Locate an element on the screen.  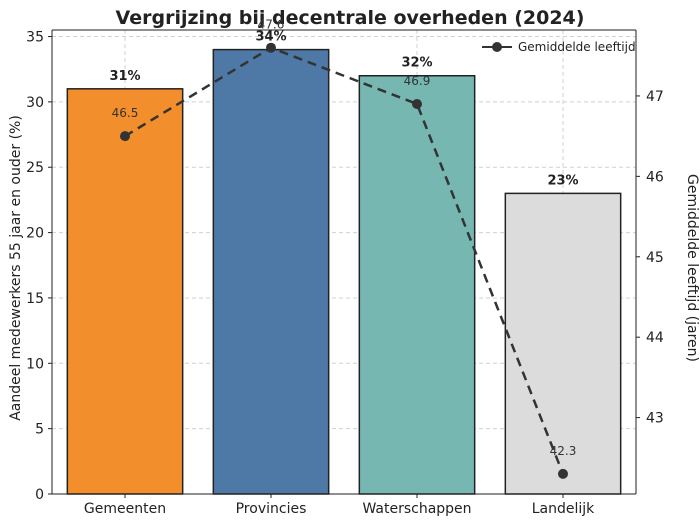
y2-tick-label: 44 is located at coordinates (655, 338).